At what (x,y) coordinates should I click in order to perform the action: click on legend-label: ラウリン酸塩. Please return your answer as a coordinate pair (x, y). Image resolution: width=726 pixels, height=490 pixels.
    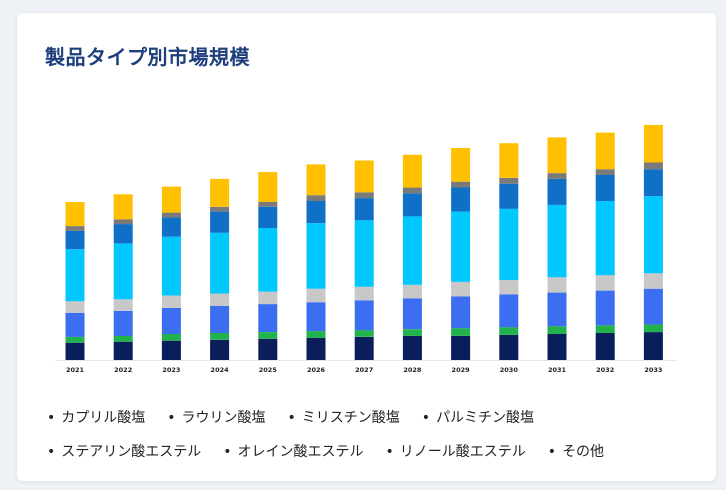
    Looking at the image, I should click on (223, 418).